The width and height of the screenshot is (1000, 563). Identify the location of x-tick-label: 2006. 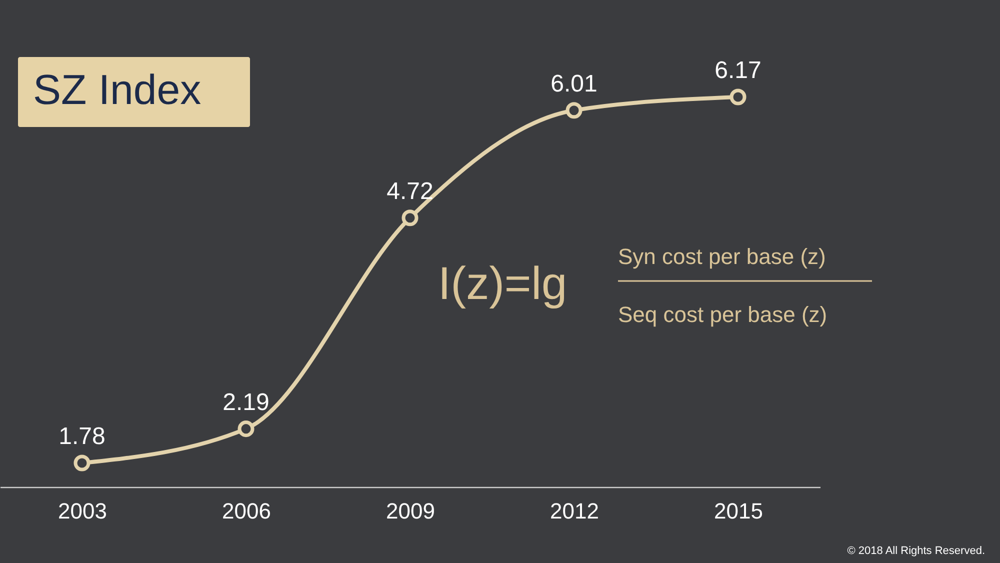
(246, 511).